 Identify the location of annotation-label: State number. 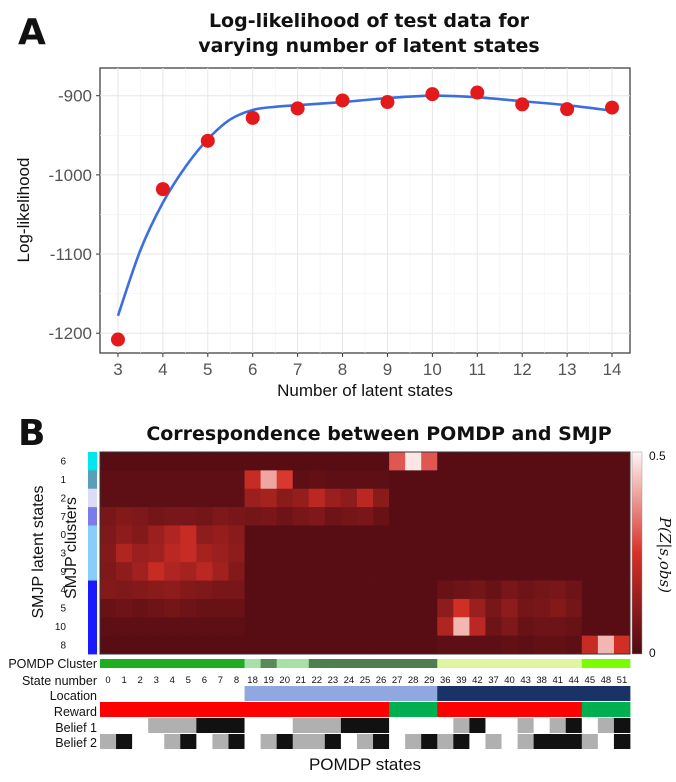
(59, 681).